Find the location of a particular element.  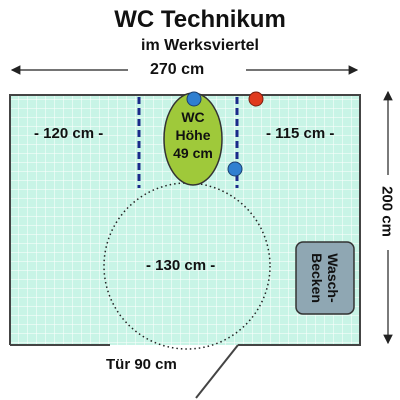

alarm-button-red is located at coordinates (256, 99).